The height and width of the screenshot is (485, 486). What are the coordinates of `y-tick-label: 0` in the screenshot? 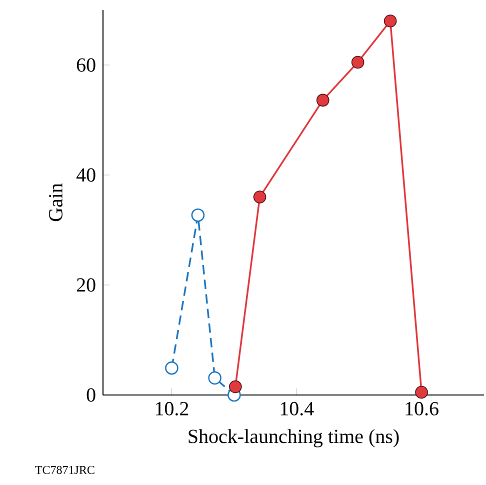 It's located at (91, 395).